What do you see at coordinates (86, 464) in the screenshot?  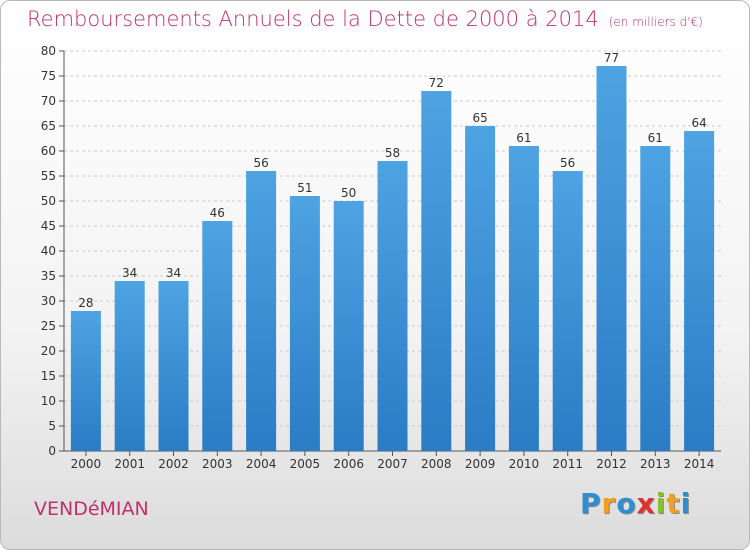 I see `x-tick-label: 2000` at bounding box center [86, 464].